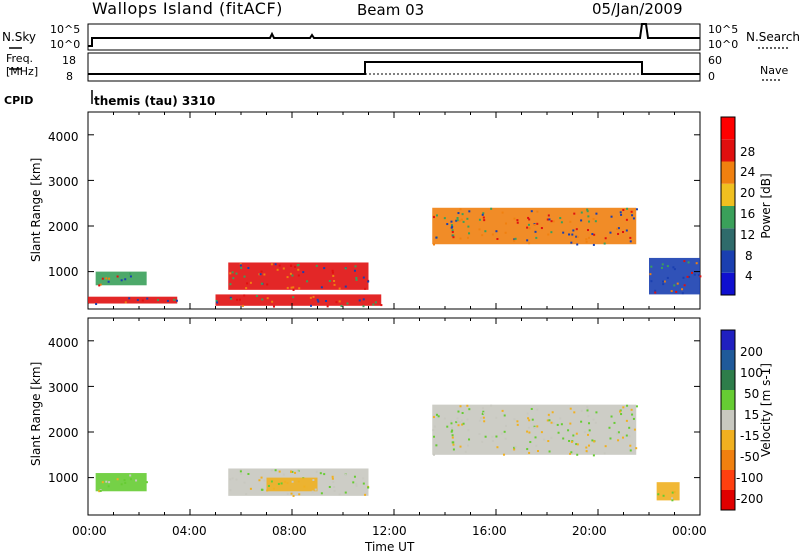  What do you see at coordinates (63, 137) in the screenshot?
I see `power-ytick: 4000` at bounding box center [63, 137].